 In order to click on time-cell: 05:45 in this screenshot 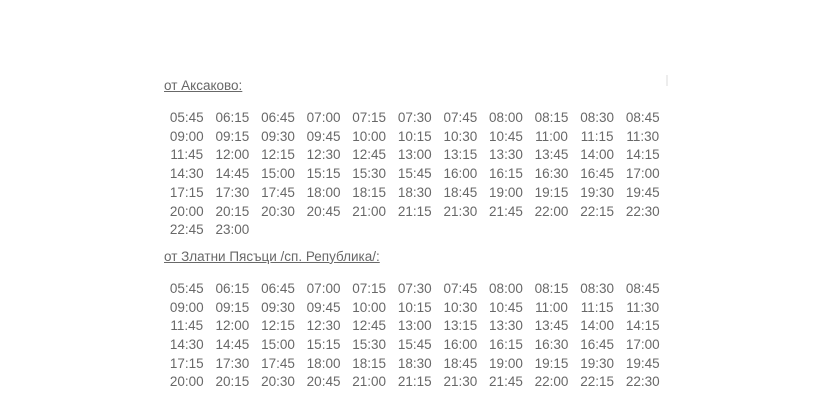, I will do `click(186, 117)`.